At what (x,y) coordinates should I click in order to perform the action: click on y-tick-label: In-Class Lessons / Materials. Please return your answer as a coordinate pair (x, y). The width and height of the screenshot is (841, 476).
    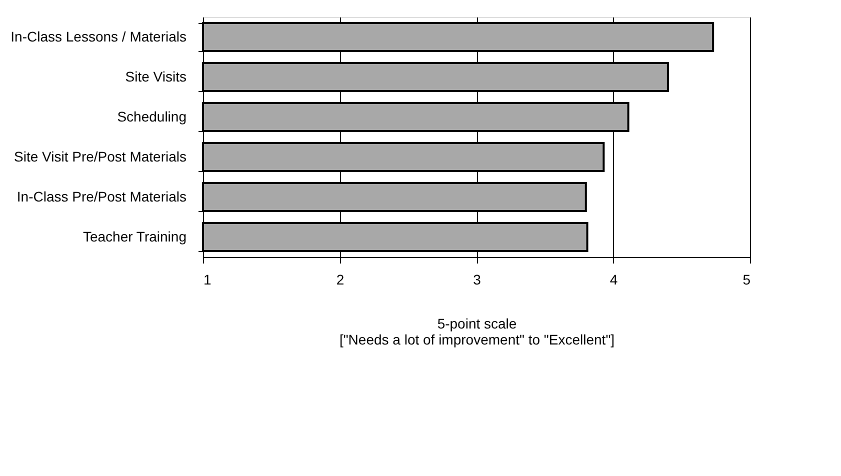
    Looking at the image, I should click on (98, 36).